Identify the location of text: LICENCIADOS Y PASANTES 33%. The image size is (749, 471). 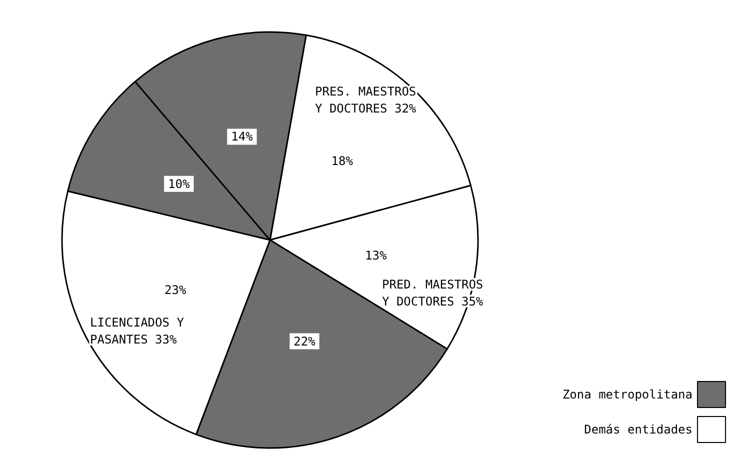
(137, 331).